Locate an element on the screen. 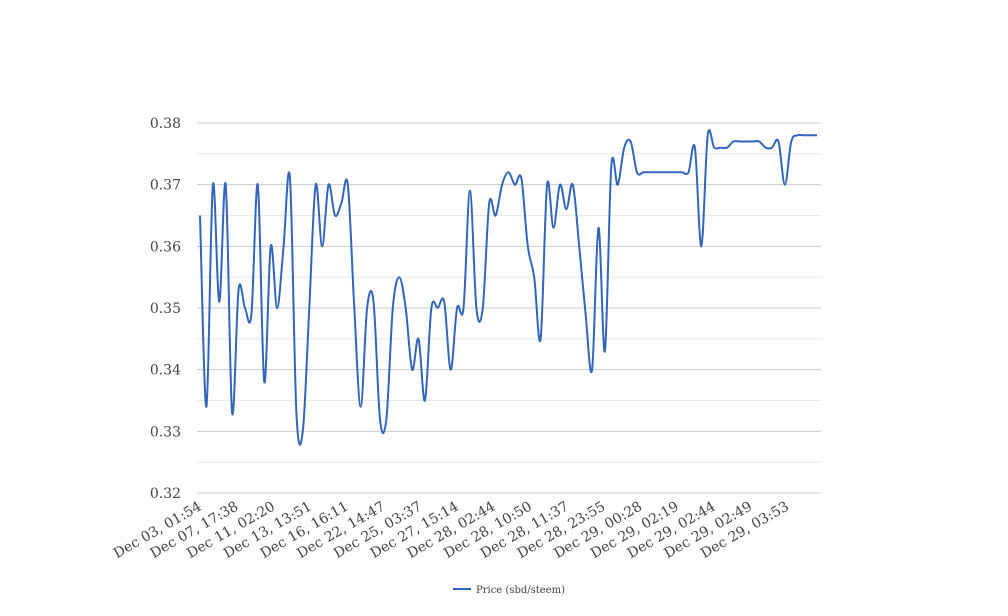  y-tick-label: 0.33 is located at coordinates (165, 432).